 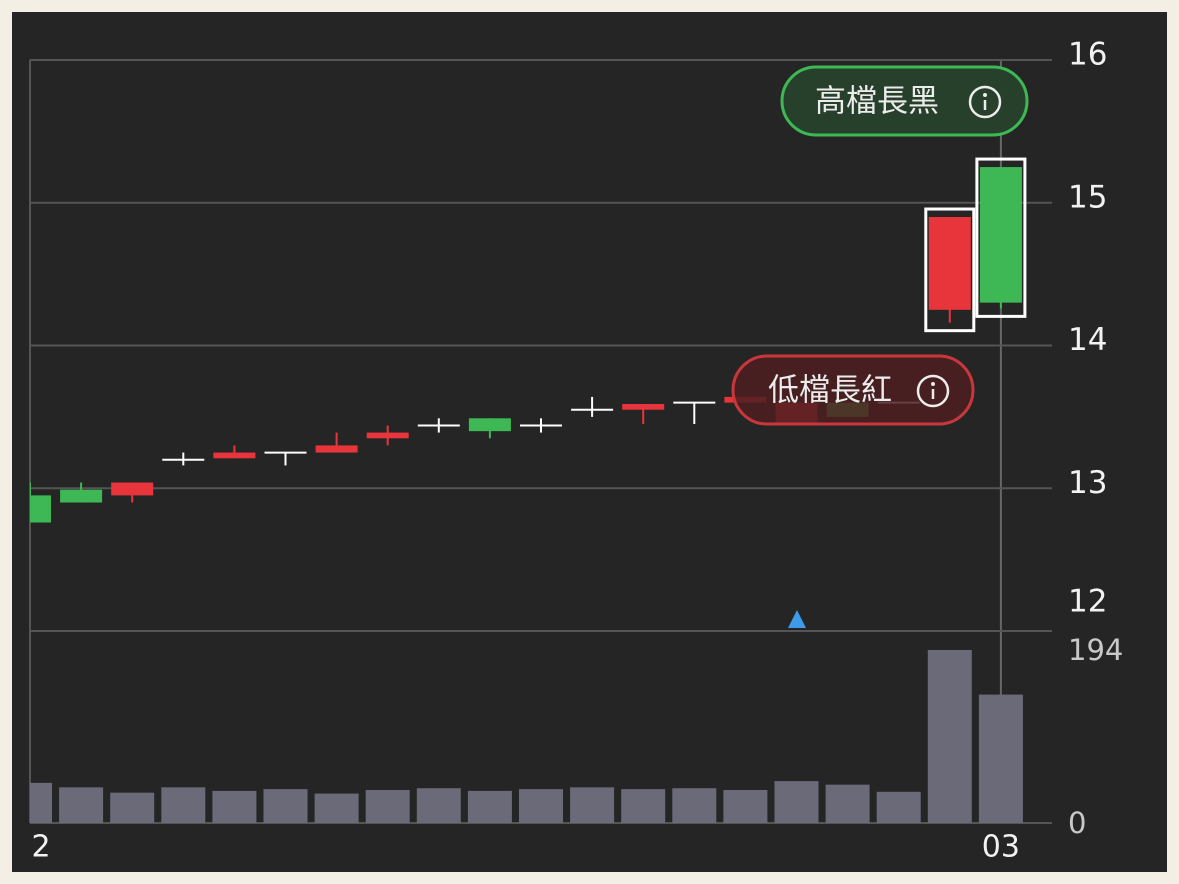 What do you see at coordinates (877, 102) in the screenshot?
I see `annotation-label: 高檔長黑` at bounding box center [877, 102].